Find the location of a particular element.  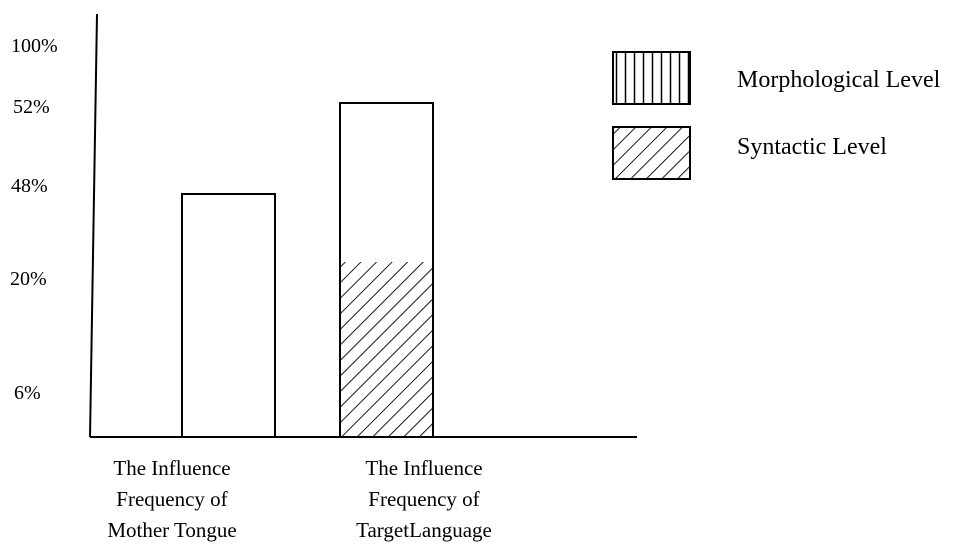

y-tick-label: 52% is located at coordinates (31, 107).